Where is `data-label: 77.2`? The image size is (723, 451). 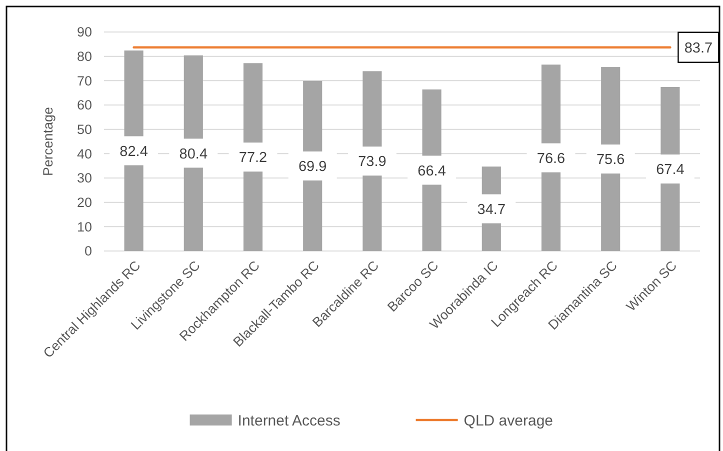
data-label: 77.2 is located at coordinates (253, 158).